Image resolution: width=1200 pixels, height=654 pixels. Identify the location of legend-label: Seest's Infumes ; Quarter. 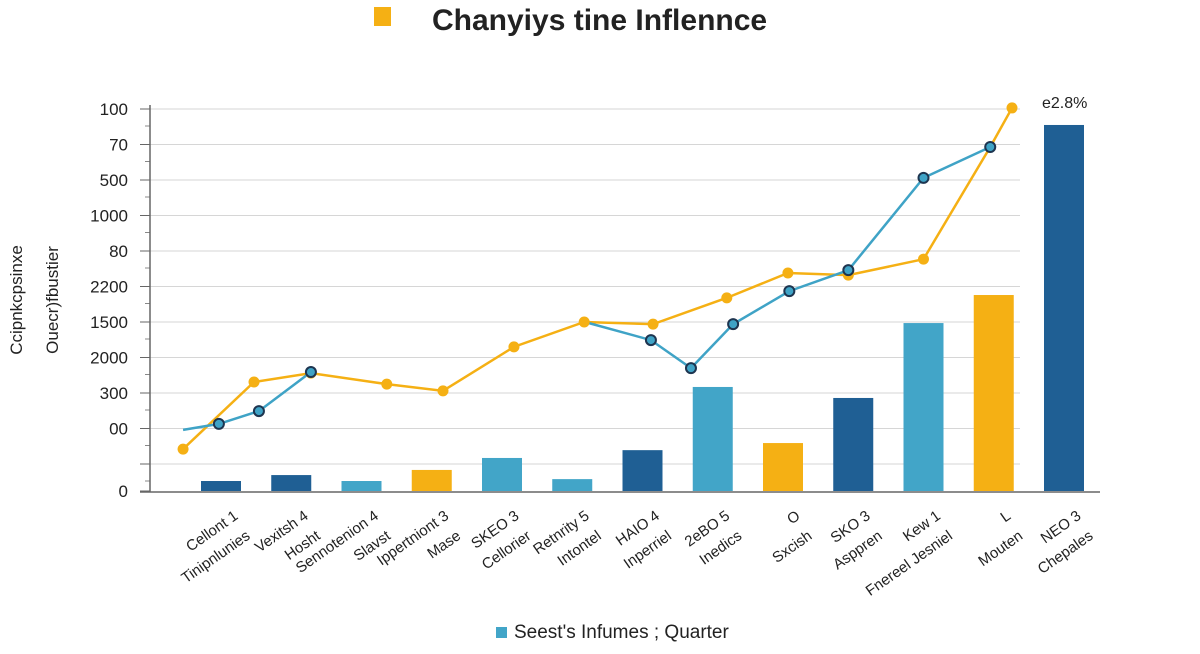
(621, 632).